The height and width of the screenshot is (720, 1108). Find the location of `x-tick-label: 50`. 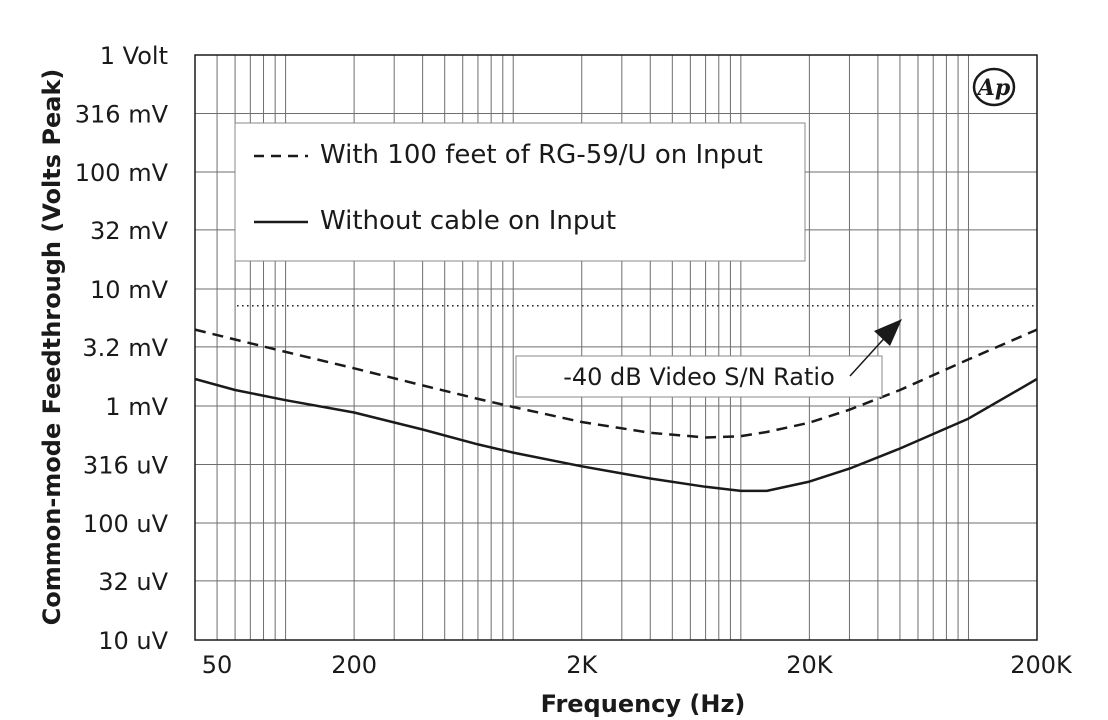

x-tick-label: 50 is located at coordinates (217, 665).